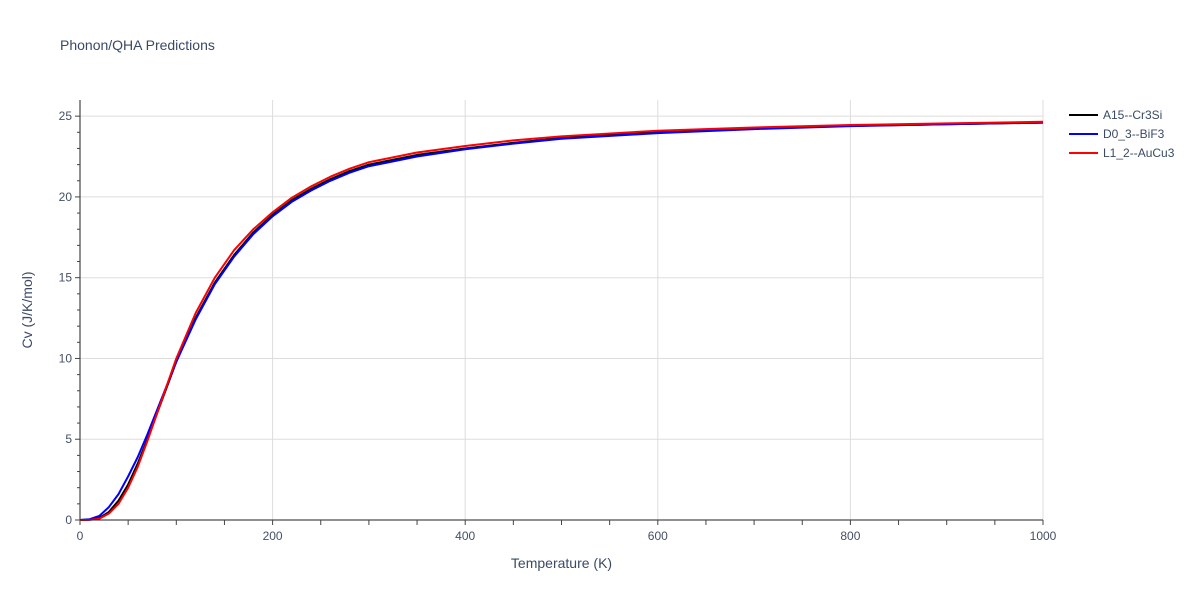  Describe the element at coordinates (68, 520) in the screenshot. I see `y-tick-label: 0` at that location.